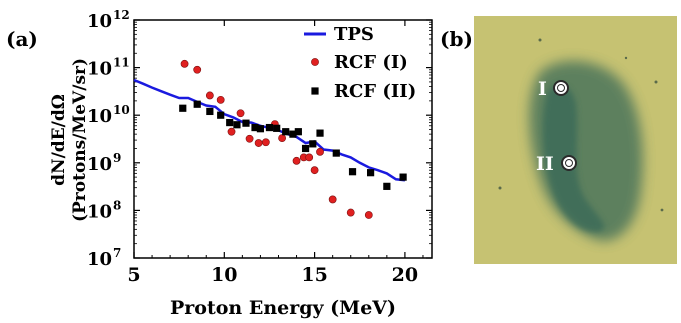 Image resolution: width=681 pixels, height=323 pixels. I want to click on x-tick-label: 10, so click(224, 275).